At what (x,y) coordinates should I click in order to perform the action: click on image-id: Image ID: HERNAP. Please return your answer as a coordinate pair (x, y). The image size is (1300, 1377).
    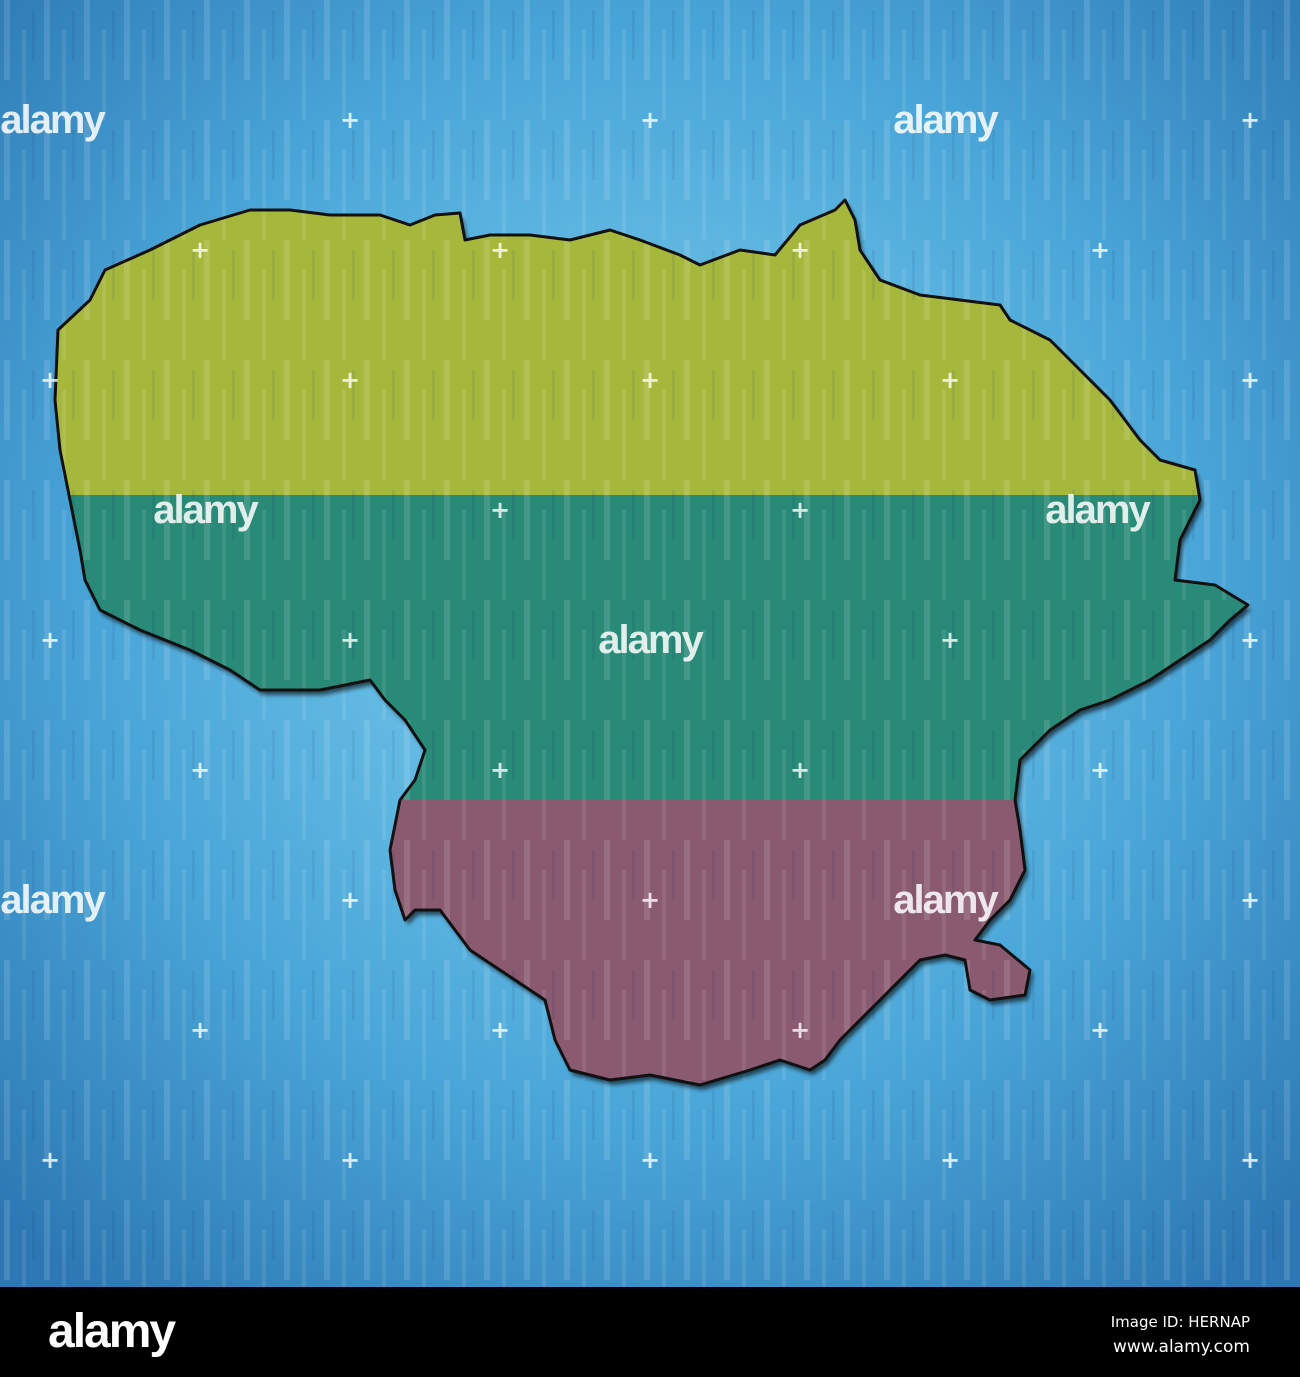
    Looking at the image, I should click on (1180, 1322).